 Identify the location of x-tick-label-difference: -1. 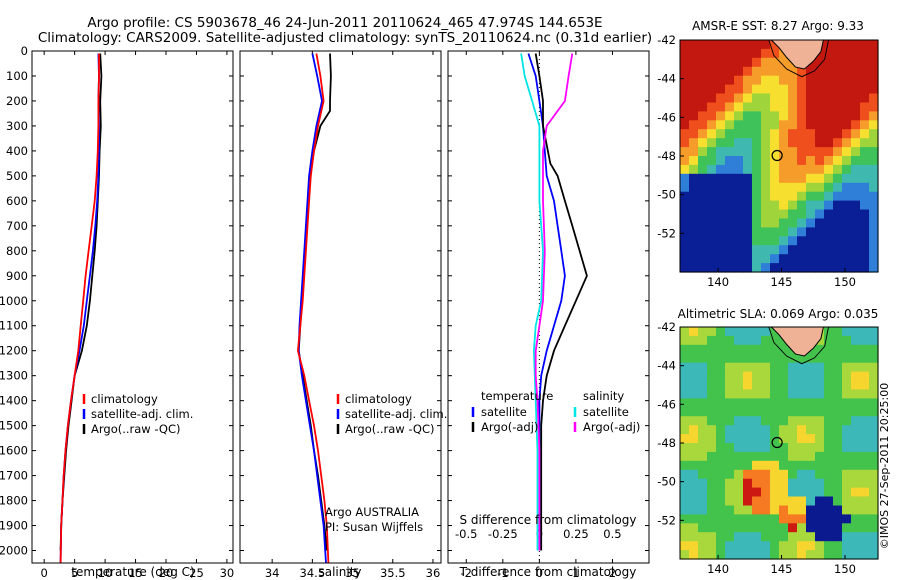
(502, 573).